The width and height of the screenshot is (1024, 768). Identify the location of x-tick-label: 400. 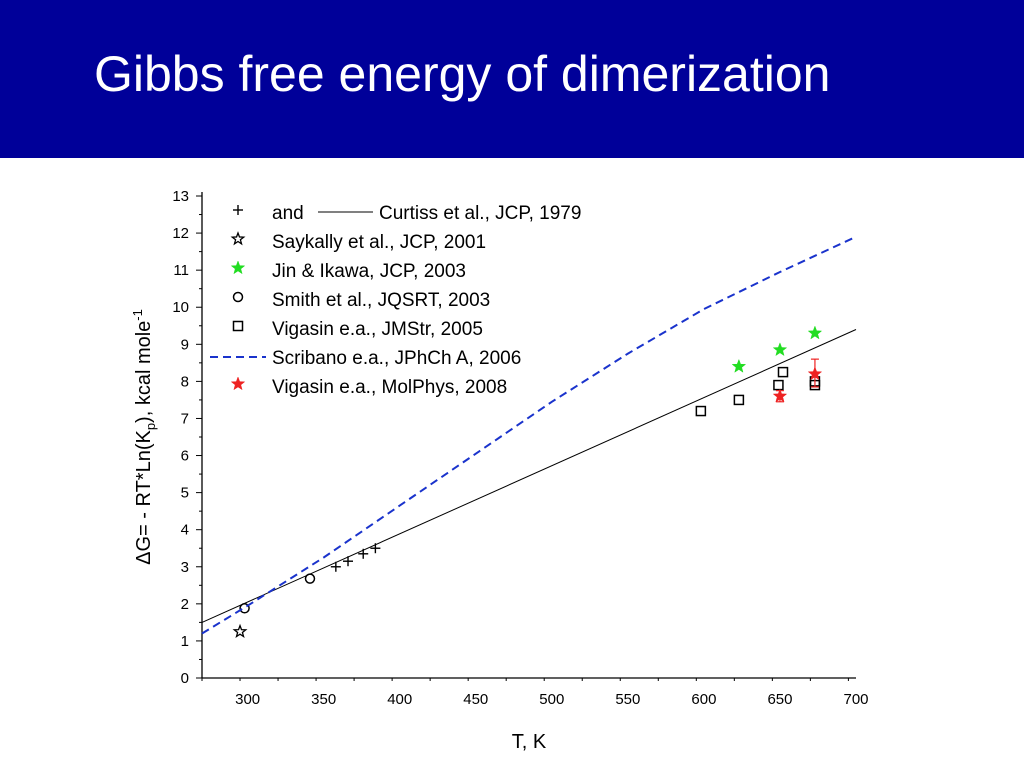
(399, 699).